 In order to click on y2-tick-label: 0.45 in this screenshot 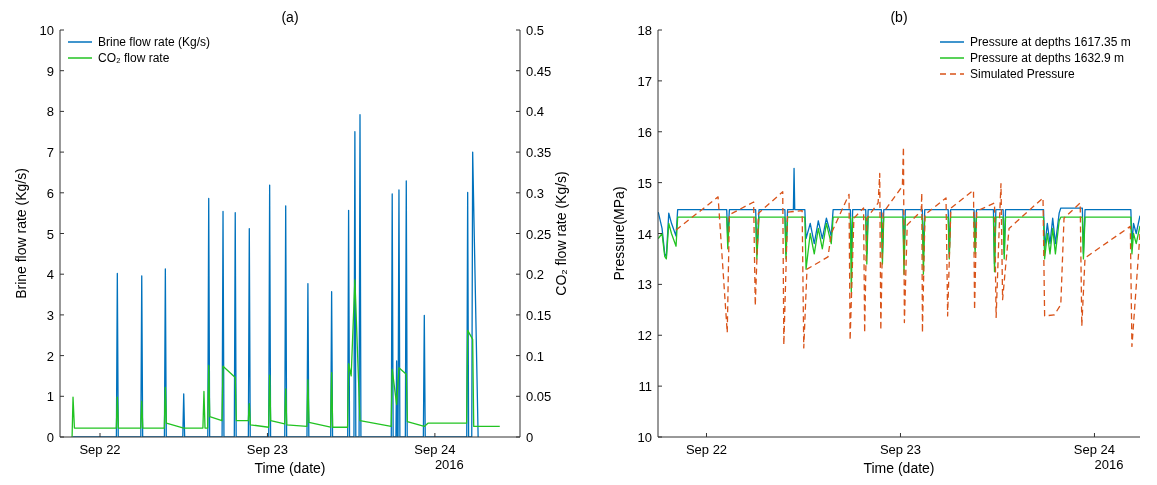, I will do `click(539, 71)`.